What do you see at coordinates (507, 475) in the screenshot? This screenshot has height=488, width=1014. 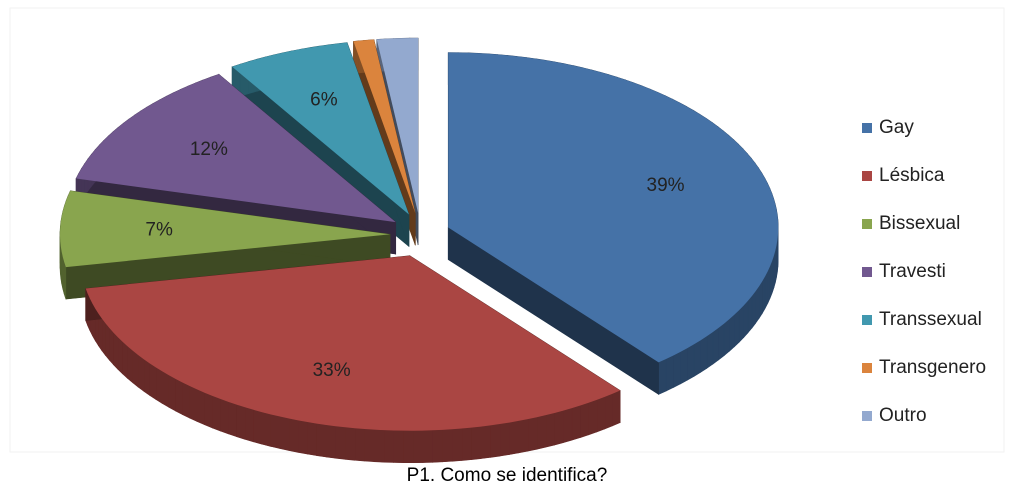 I see `chart-title: P1. Como se identifica?` at bounding box center [507, 475].